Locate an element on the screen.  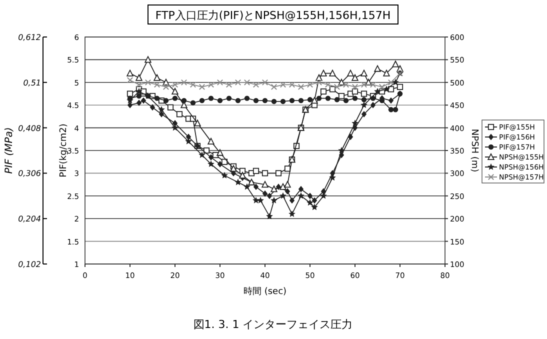
y3-tick-label: 0,51 is located at coordinates (32, 83).